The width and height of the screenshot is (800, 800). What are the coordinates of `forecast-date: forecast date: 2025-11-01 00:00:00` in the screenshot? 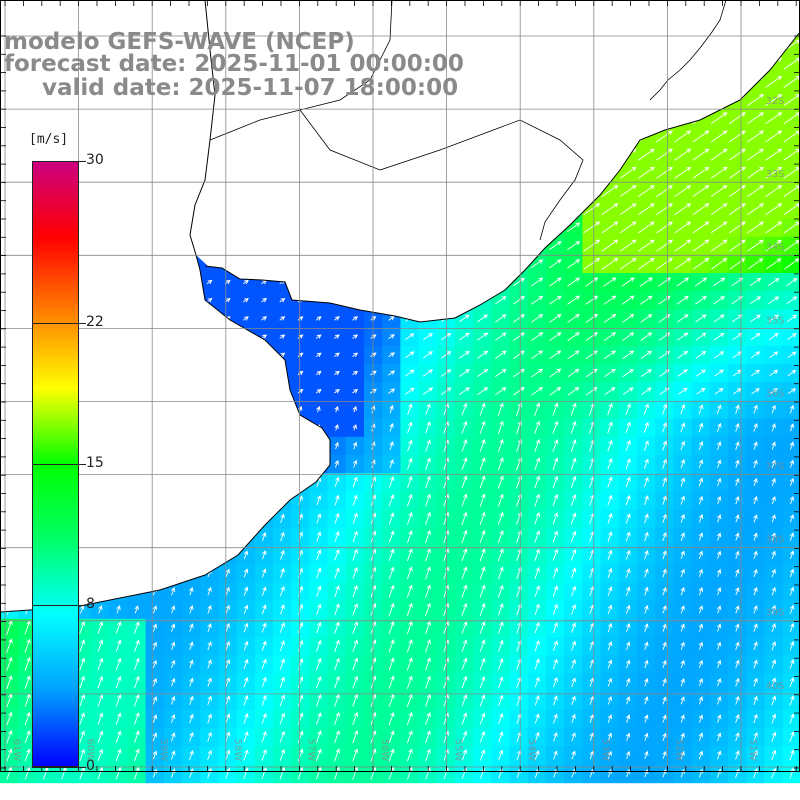 It's located at (234, 64).